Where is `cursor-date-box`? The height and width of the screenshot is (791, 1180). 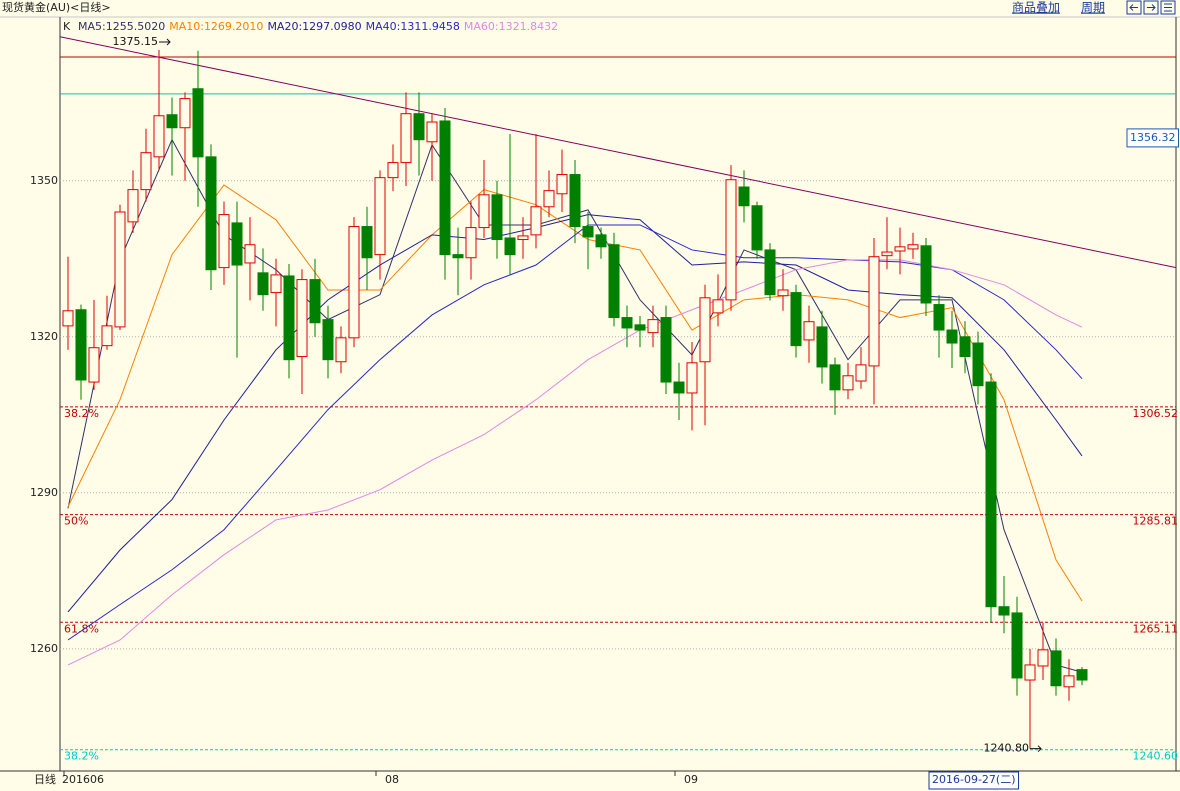 cursor-date-box is located at coordinates (974, 780).